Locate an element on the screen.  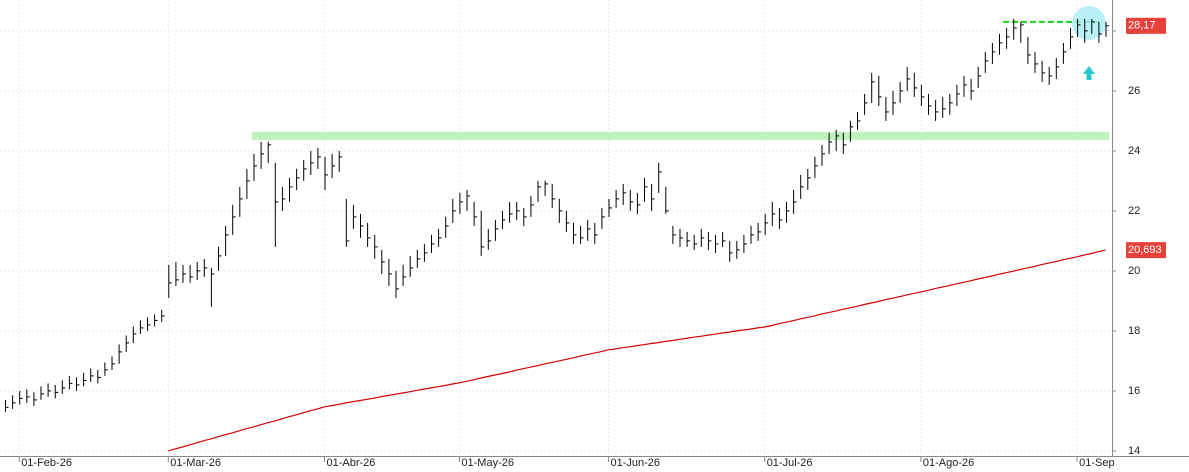
x-tick-label: 01-Sep is located at coordinates (1096, 463).